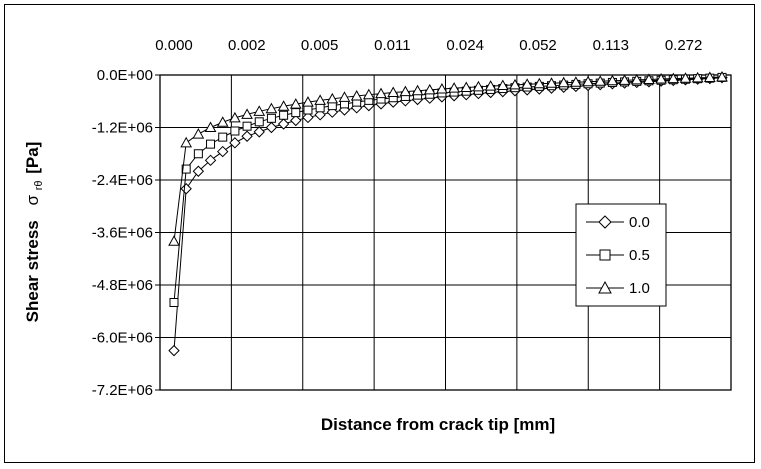 The height and width of the screenshot is (469, 761). I want to click on y-tick-label: -7.2E+06, so click(122, 390).